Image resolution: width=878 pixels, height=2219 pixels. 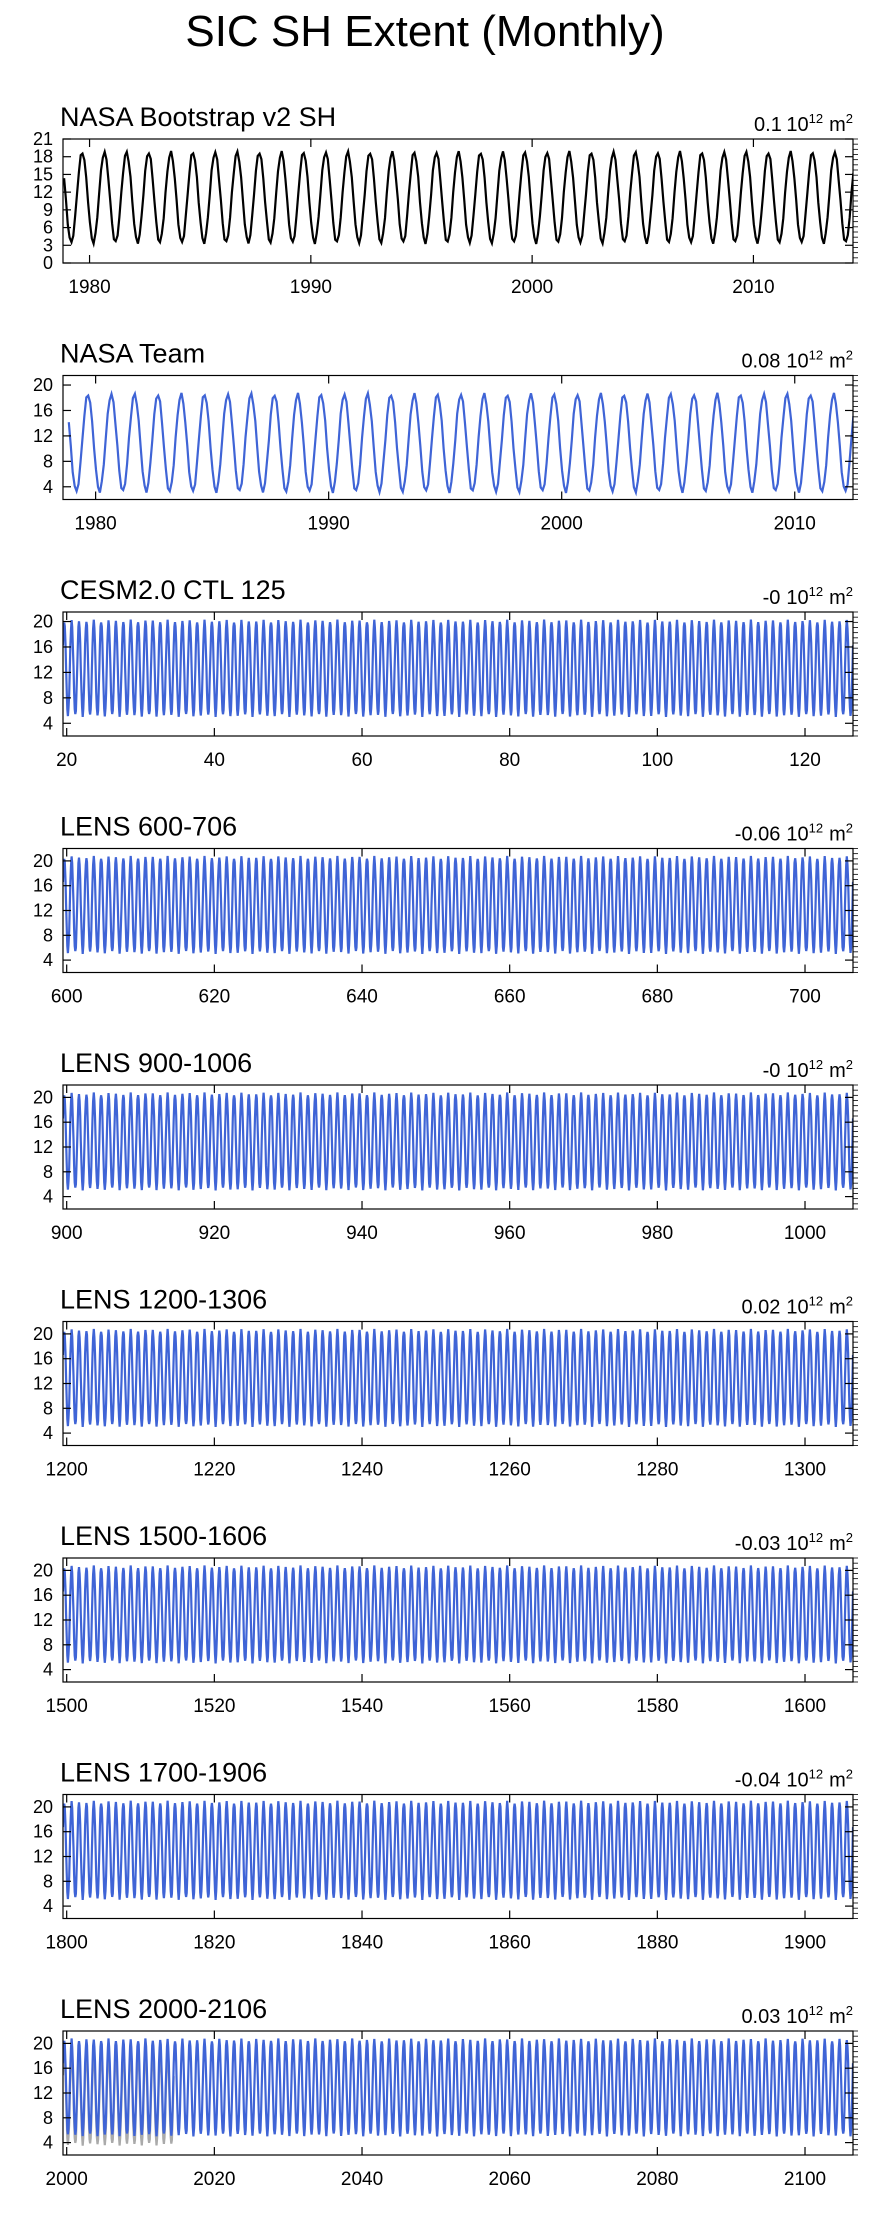 What do you see at coordinates (215, 1233) in the screenshot?
I see `x-tick-label: 920` at bounding box center [215, 1233].